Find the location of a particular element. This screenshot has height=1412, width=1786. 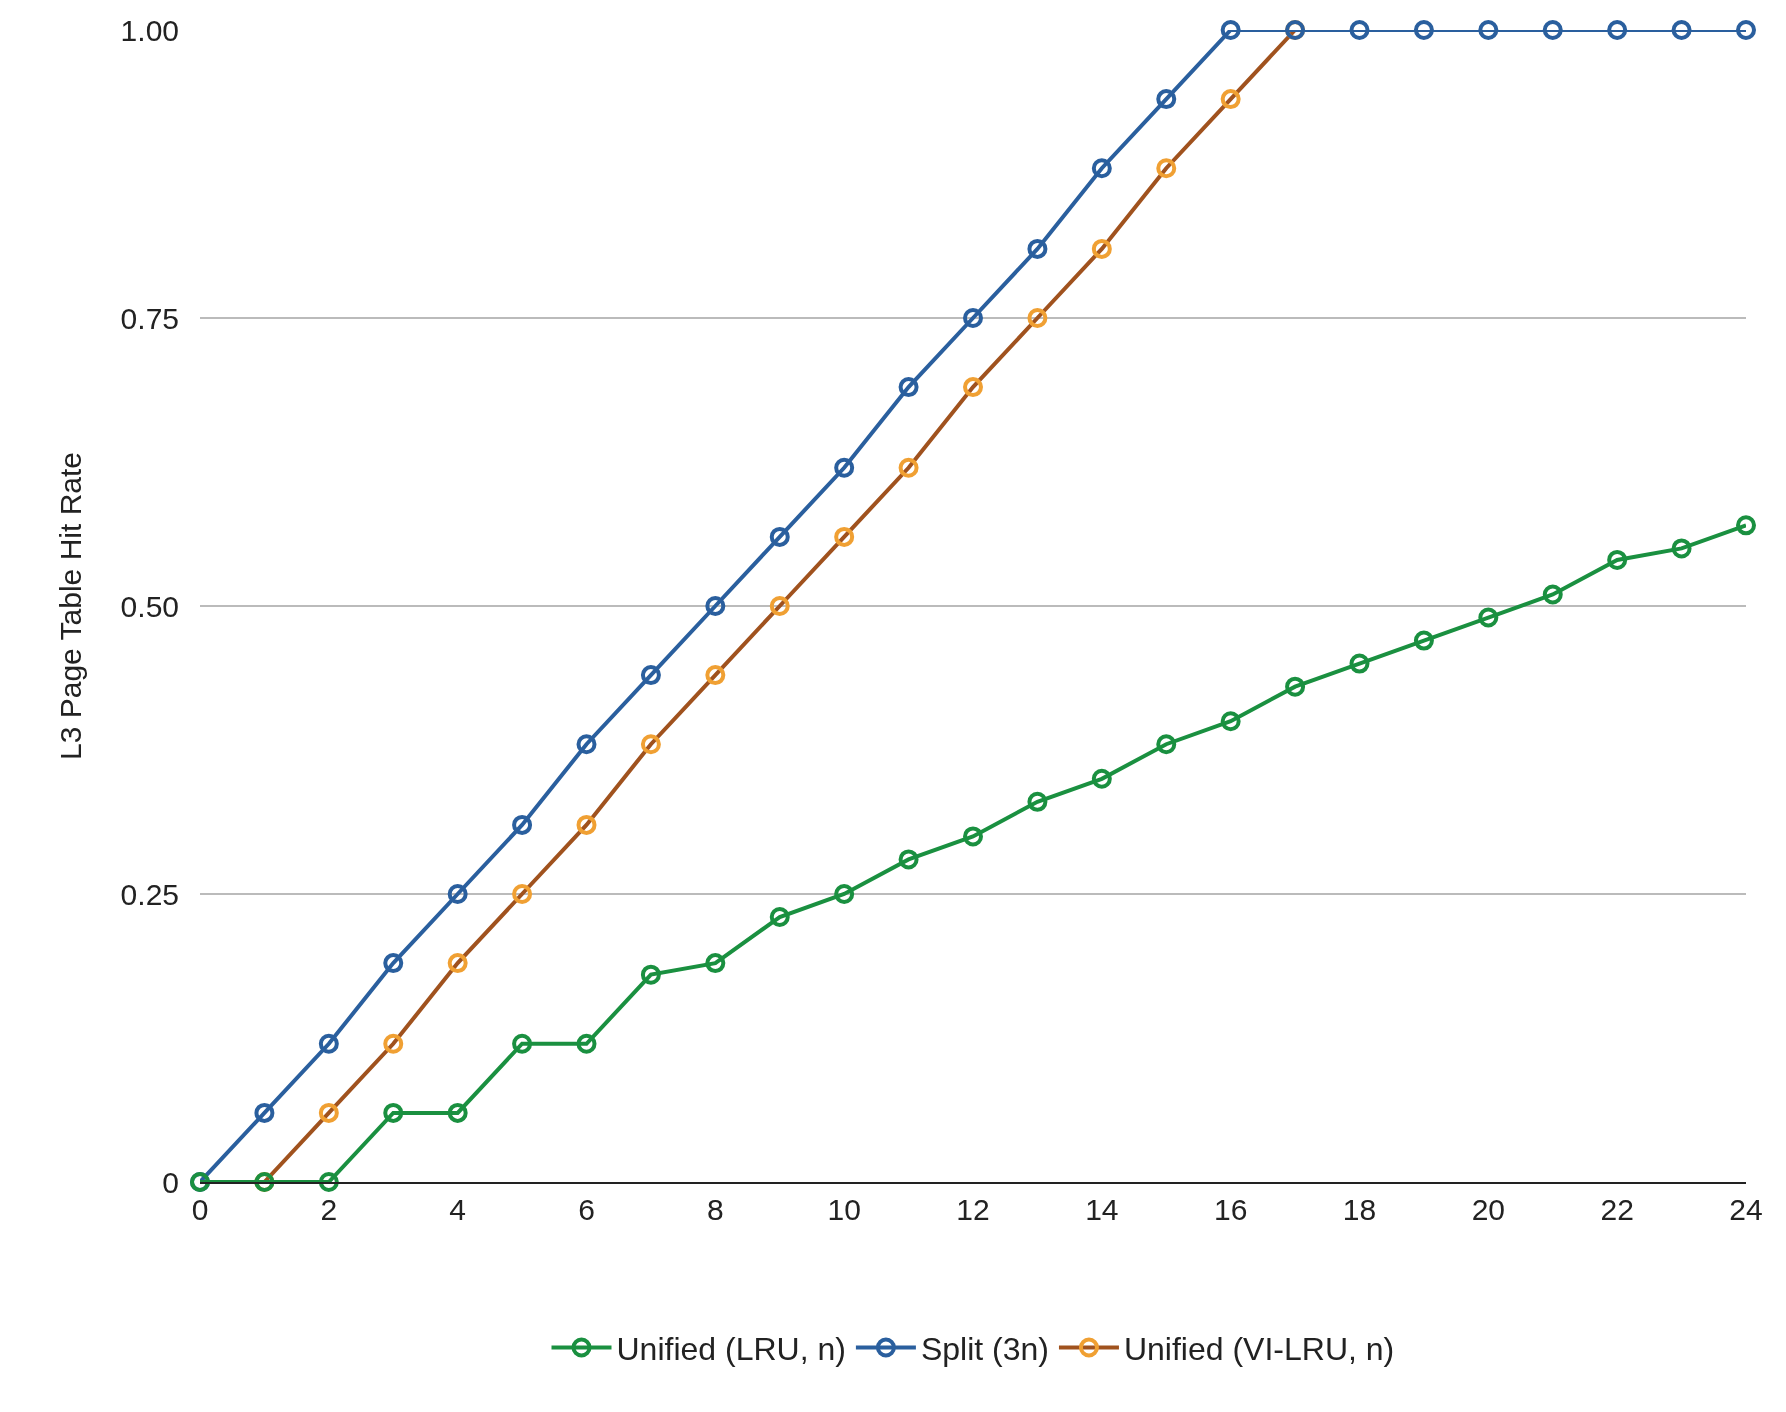

legend-label: Unified (LRU, n) is located at coordinates (731, 1349).